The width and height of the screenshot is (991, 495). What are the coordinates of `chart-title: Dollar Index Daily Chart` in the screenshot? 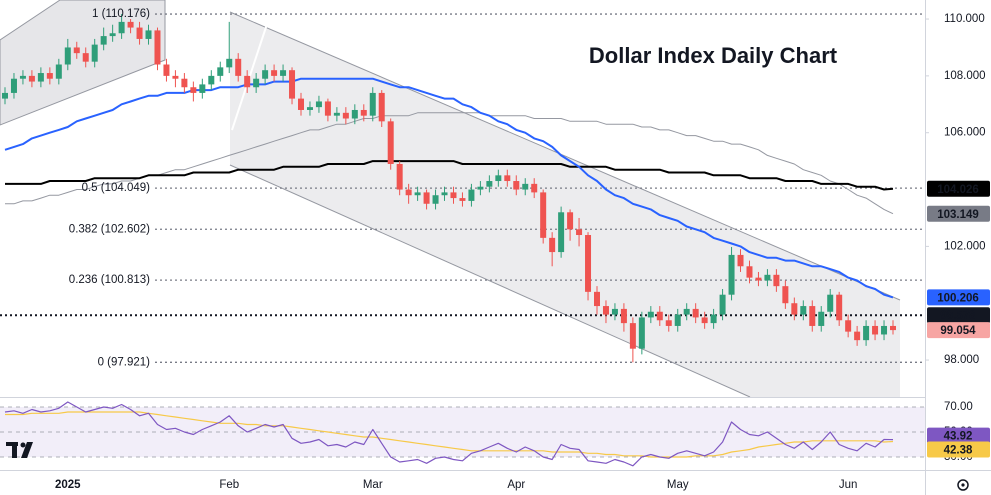 It's located at (713, 55).